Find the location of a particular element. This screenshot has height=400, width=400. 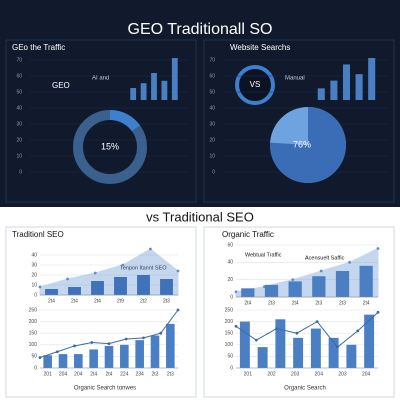

label: GEO is located at coordinates (61, 85).